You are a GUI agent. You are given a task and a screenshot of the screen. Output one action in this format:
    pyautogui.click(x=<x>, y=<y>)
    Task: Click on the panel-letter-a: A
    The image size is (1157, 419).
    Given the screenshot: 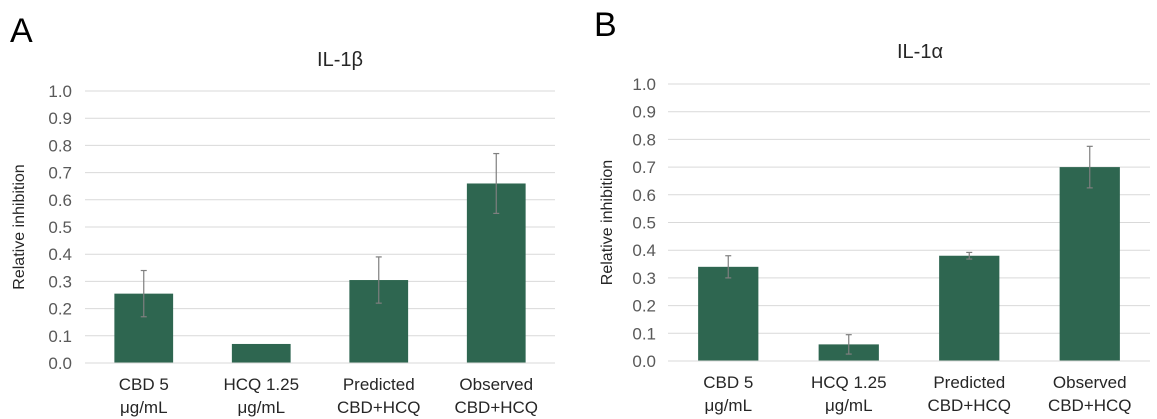 What is the action you would take?
    pyautogui.click(x=21, y=31)
    